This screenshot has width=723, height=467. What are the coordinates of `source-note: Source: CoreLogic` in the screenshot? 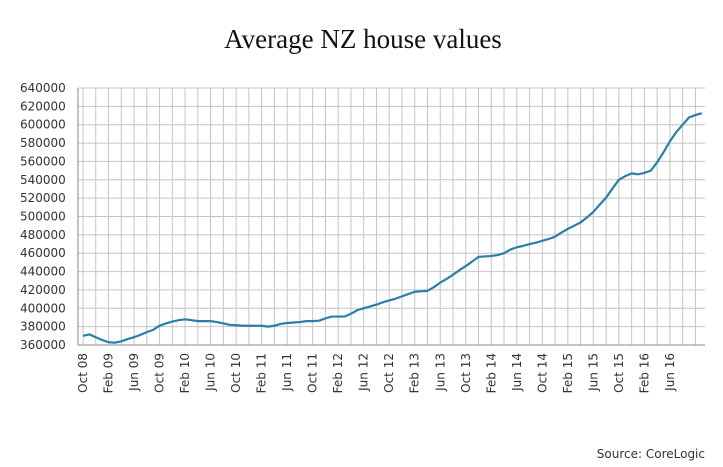 It's located at (651, 454).